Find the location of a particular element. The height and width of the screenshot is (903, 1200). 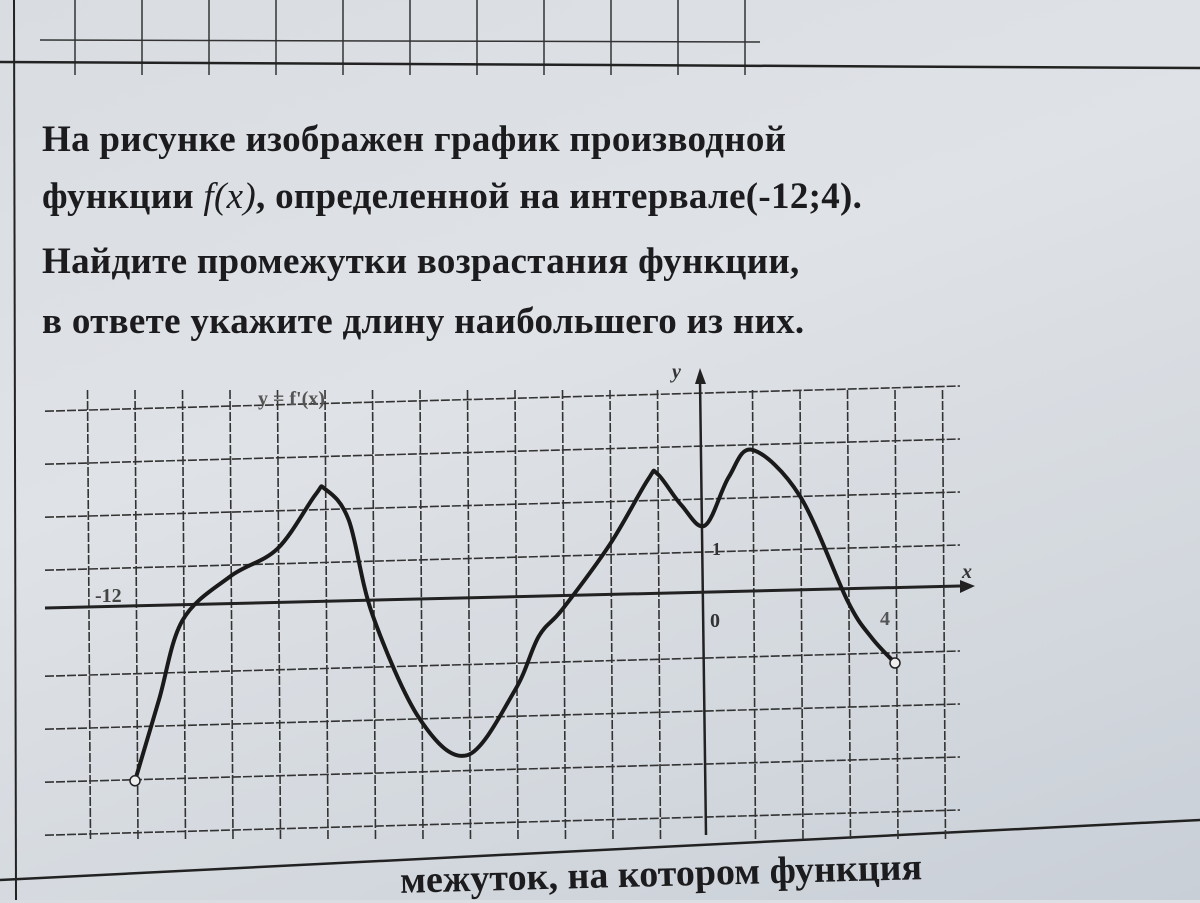

problem-line-3: Найдите промежутки возрастания функции, is located at coordinates (421, 261).